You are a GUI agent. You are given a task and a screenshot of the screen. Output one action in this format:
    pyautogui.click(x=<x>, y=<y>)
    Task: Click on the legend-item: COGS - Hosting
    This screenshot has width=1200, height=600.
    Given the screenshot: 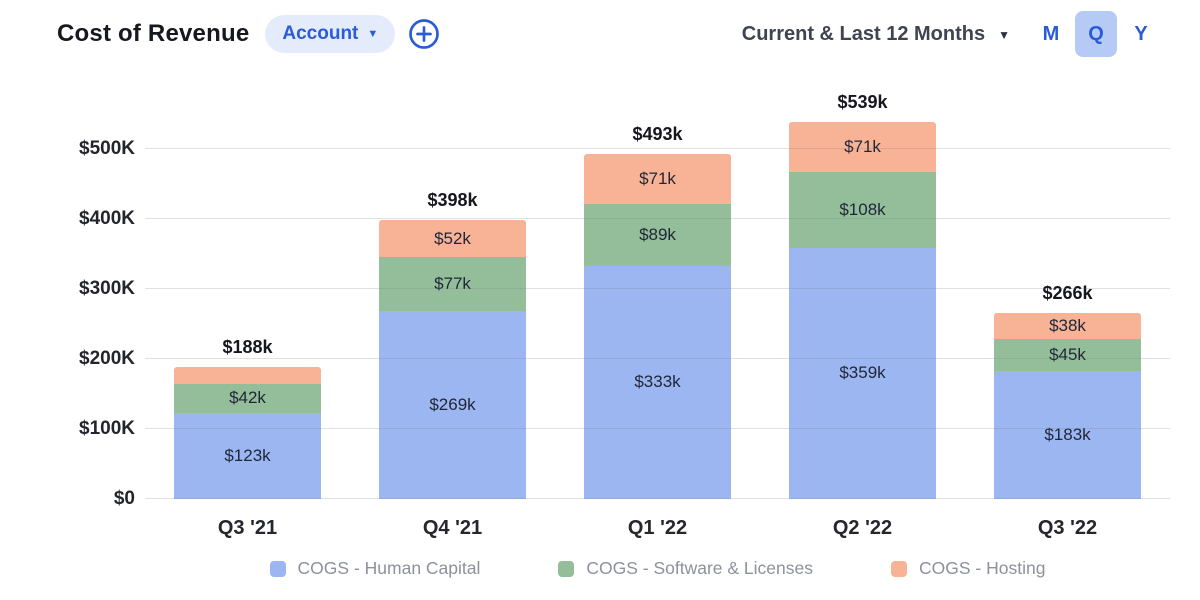 What is the action you would take?
    pyautogui.click(x=968, y=568)
    